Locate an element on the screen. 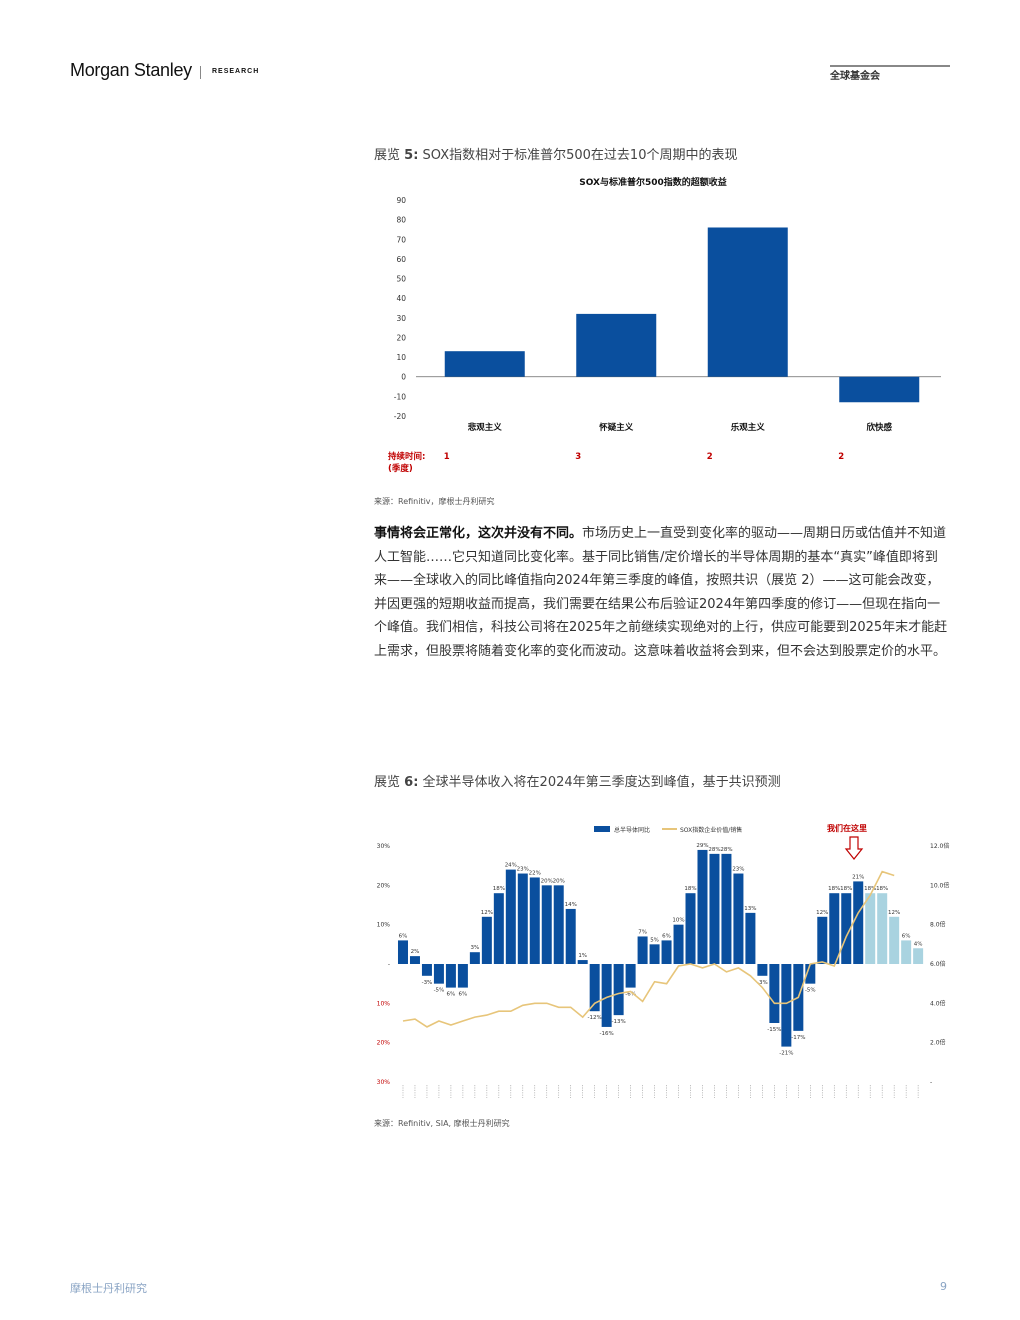 The image size is (1020, 1320). chart6-data-label: -3% is located at coordinates (762, 983).